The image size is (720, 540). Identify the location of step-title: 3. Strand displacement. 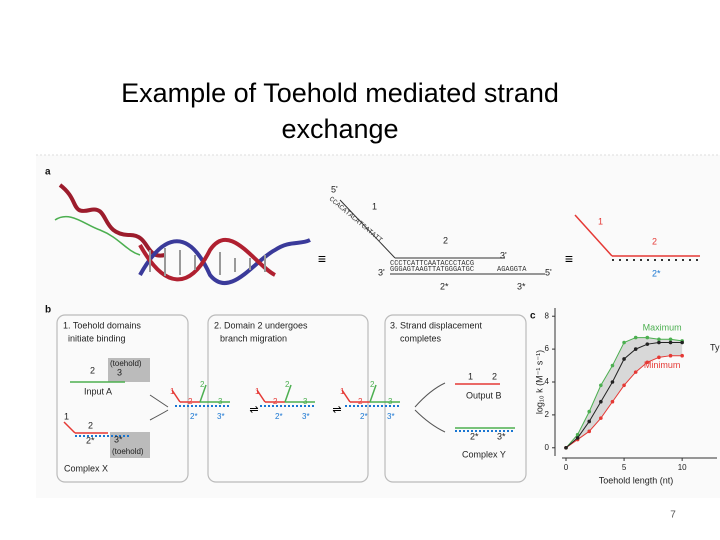
(436, 325).